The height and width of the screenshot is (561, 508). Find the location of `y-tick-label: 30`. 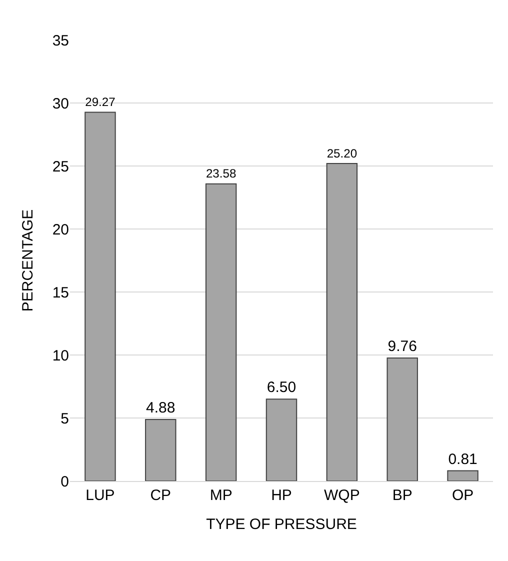

y-tick-label: 30 is located at coordinates (60, 103).